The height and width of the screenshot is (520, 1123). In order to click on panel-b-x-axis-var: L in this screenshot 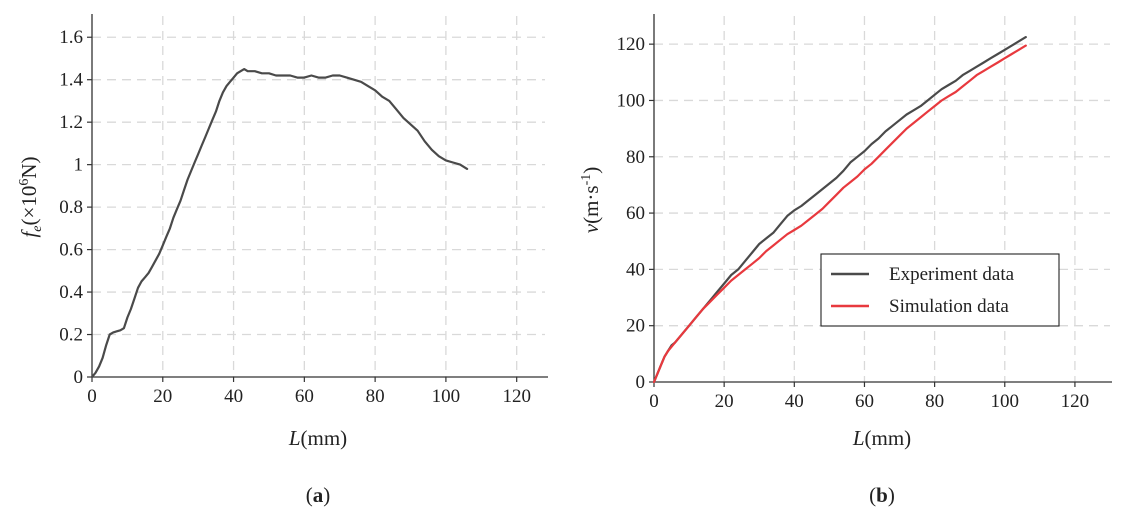, I will do `click(858, 438)`.